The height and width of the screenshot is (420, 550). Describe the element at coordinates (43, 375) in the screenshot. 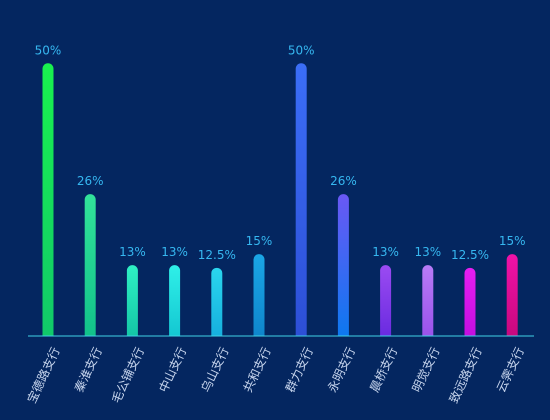

I see `category-label-1: 宝德路支行` at that location.